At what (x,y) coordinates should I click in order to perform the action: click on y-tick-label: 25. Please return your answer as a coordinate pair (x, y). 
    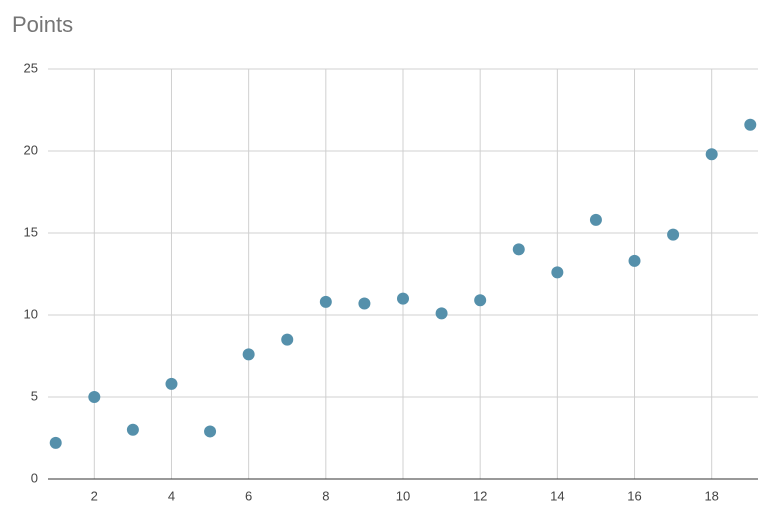
    Looking at the image, I should click on (31, 67).